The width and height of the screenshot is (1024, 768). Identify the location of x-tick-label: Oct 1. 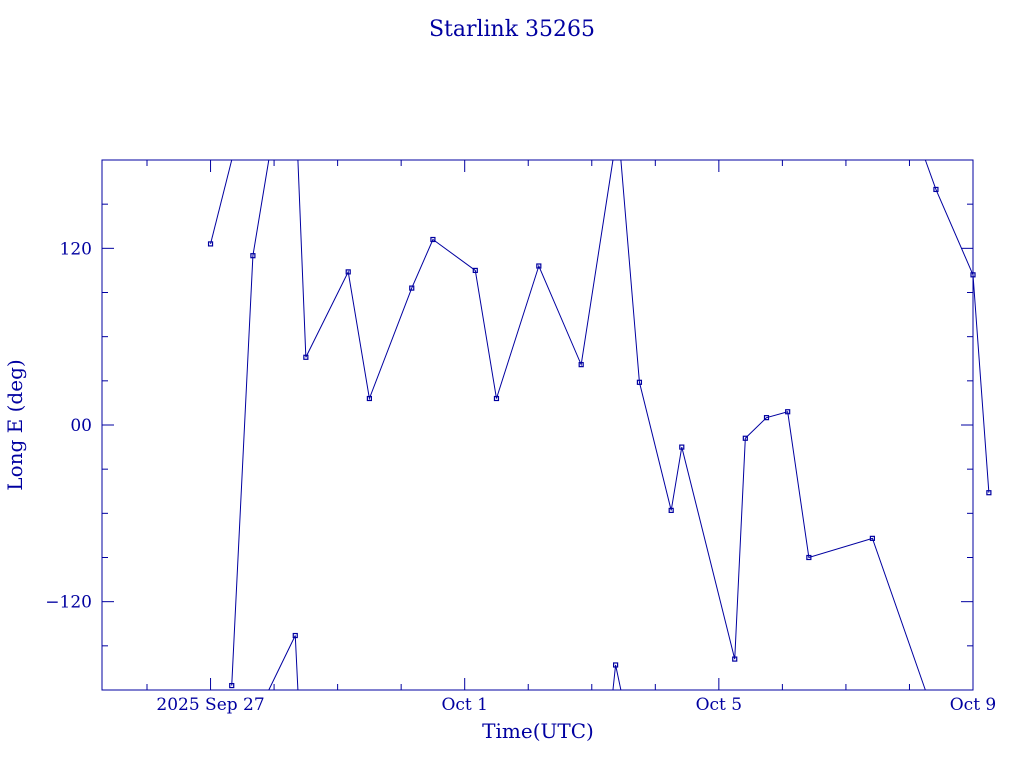
(464, 705).